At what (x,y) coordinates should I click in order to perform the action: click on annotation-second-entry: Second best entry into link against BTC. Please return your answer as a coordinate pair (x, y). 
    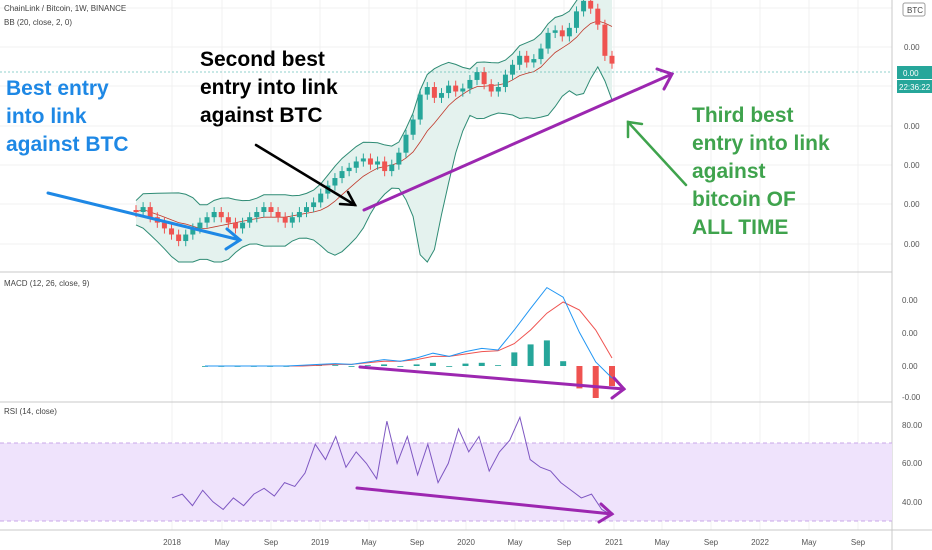
    Looking at the image, I should click on (269, 87).